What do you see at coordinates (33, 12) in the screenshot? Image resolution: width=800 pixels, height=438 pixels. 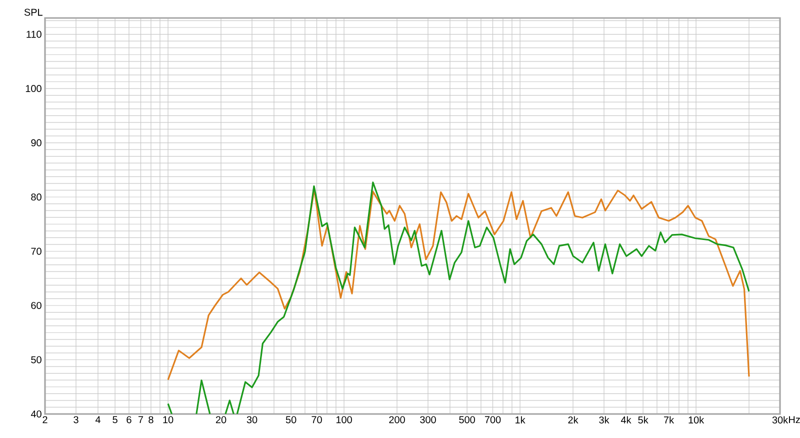 I see `y-axis-title: SPL` at bounding box center [33, 12].